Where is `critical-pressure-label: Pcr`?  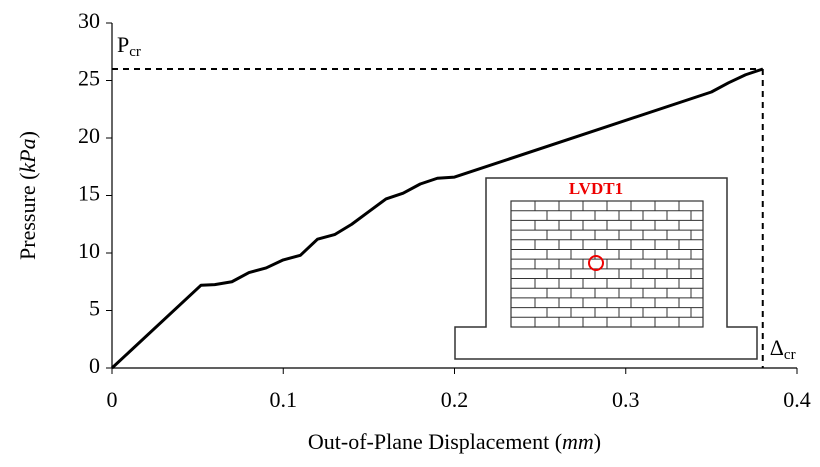
critical-pressure-label: Pcr is located at coordinates (129, 46).